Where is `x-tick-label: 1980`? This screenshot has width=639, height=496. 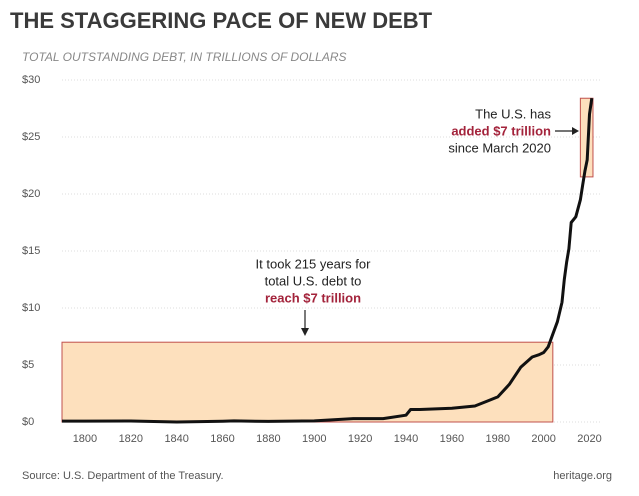 x-tick-label: 1980 is located at coordinates (498, 439).